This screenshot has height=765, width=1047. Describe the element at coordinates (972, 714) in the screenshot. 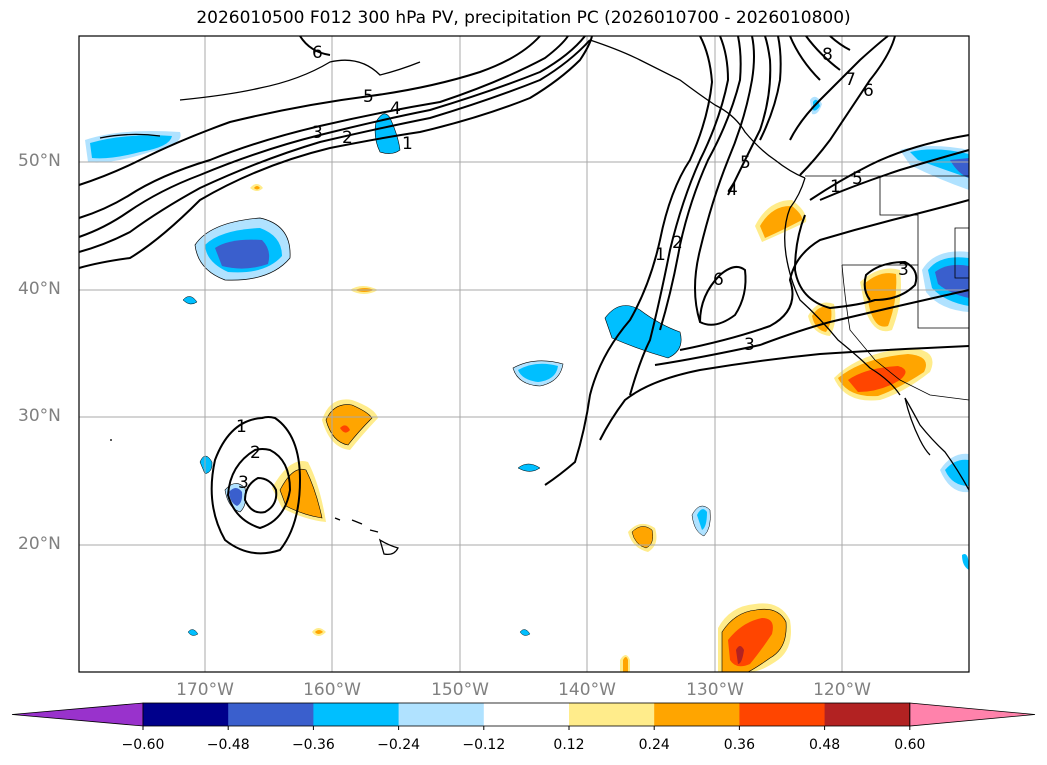

I see `colorbar-extension-max` at that location.